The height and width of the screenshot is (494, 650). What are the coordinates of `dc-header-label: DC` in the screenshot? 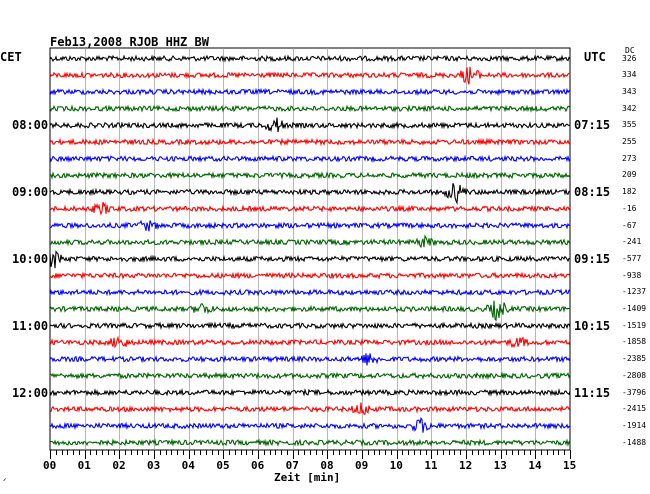 It's located at (630, 50).